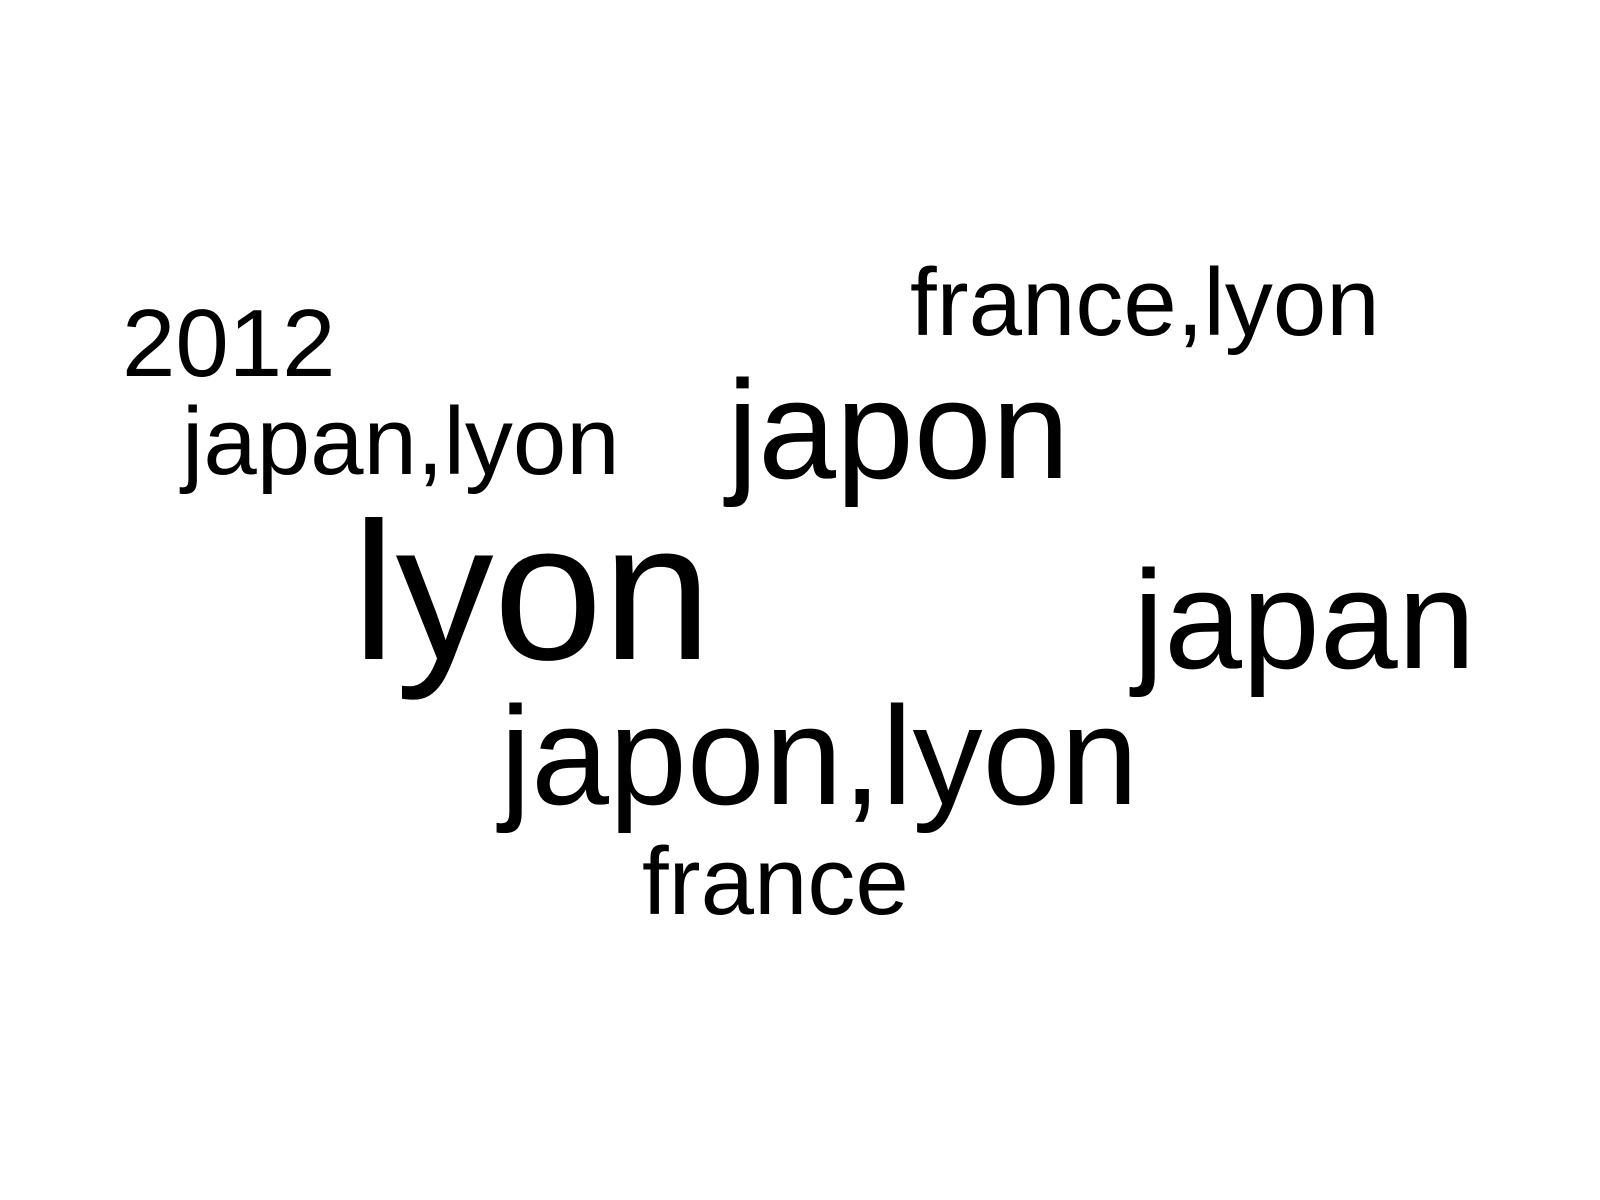  Describe the element at coordinates (401, 442) in the screenshot. I see `word-japan-lyon: japan,lyon` at that location.